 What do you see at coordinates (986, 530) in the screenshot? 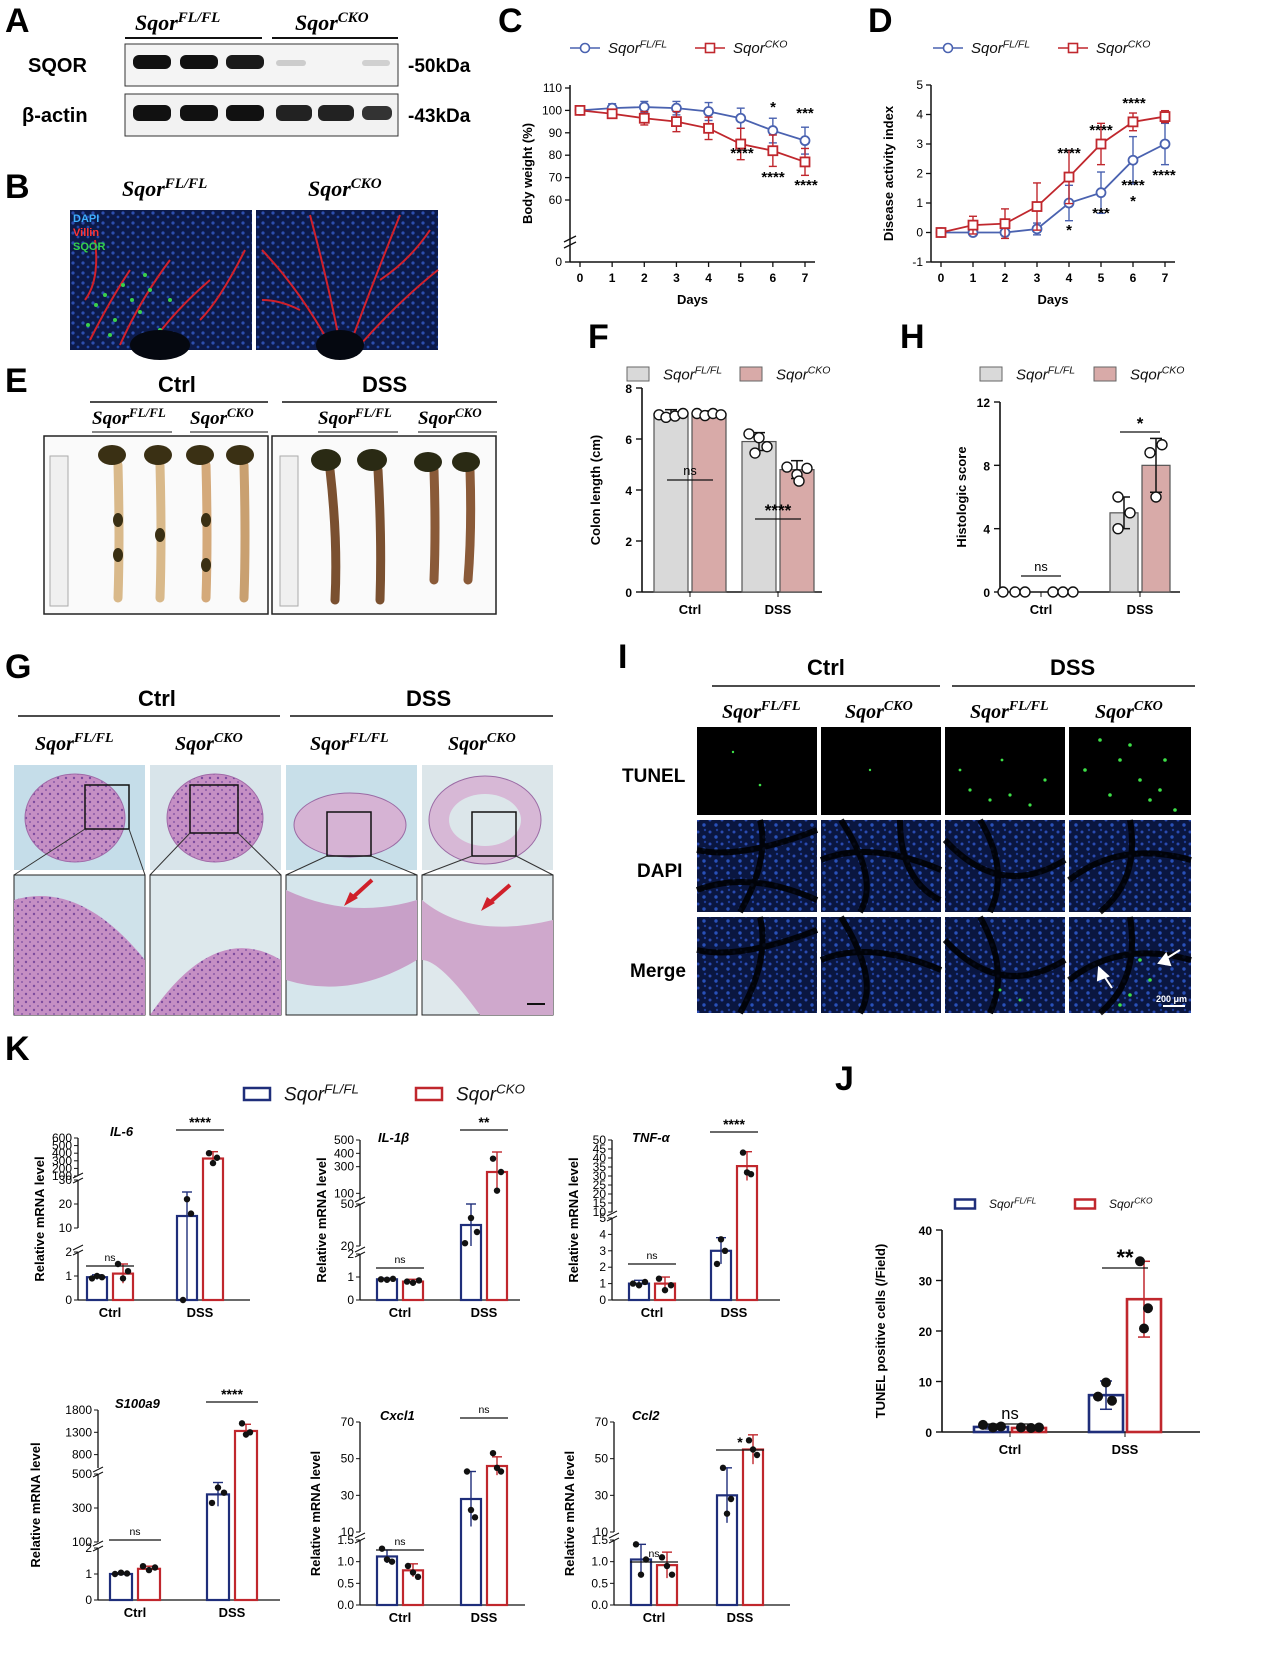
I see `y-tick-label: 4` at bounding box center [986, 530].